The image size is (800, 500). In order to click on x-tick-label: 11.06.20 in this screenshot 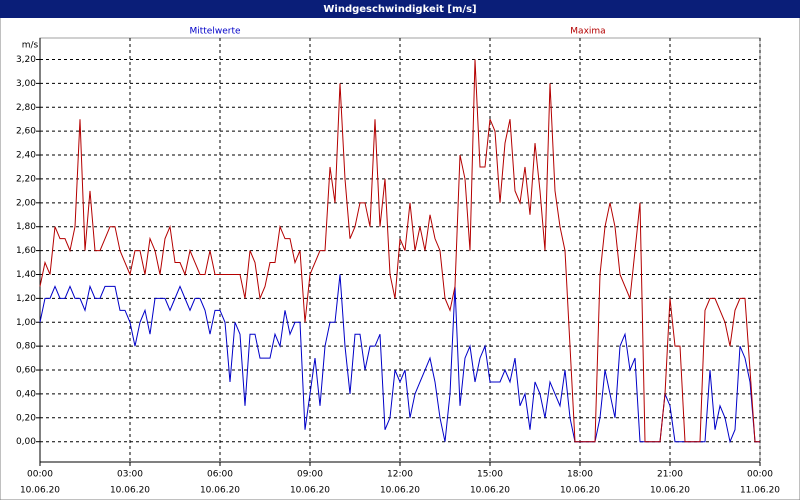, I will do `click(760, 491)`.